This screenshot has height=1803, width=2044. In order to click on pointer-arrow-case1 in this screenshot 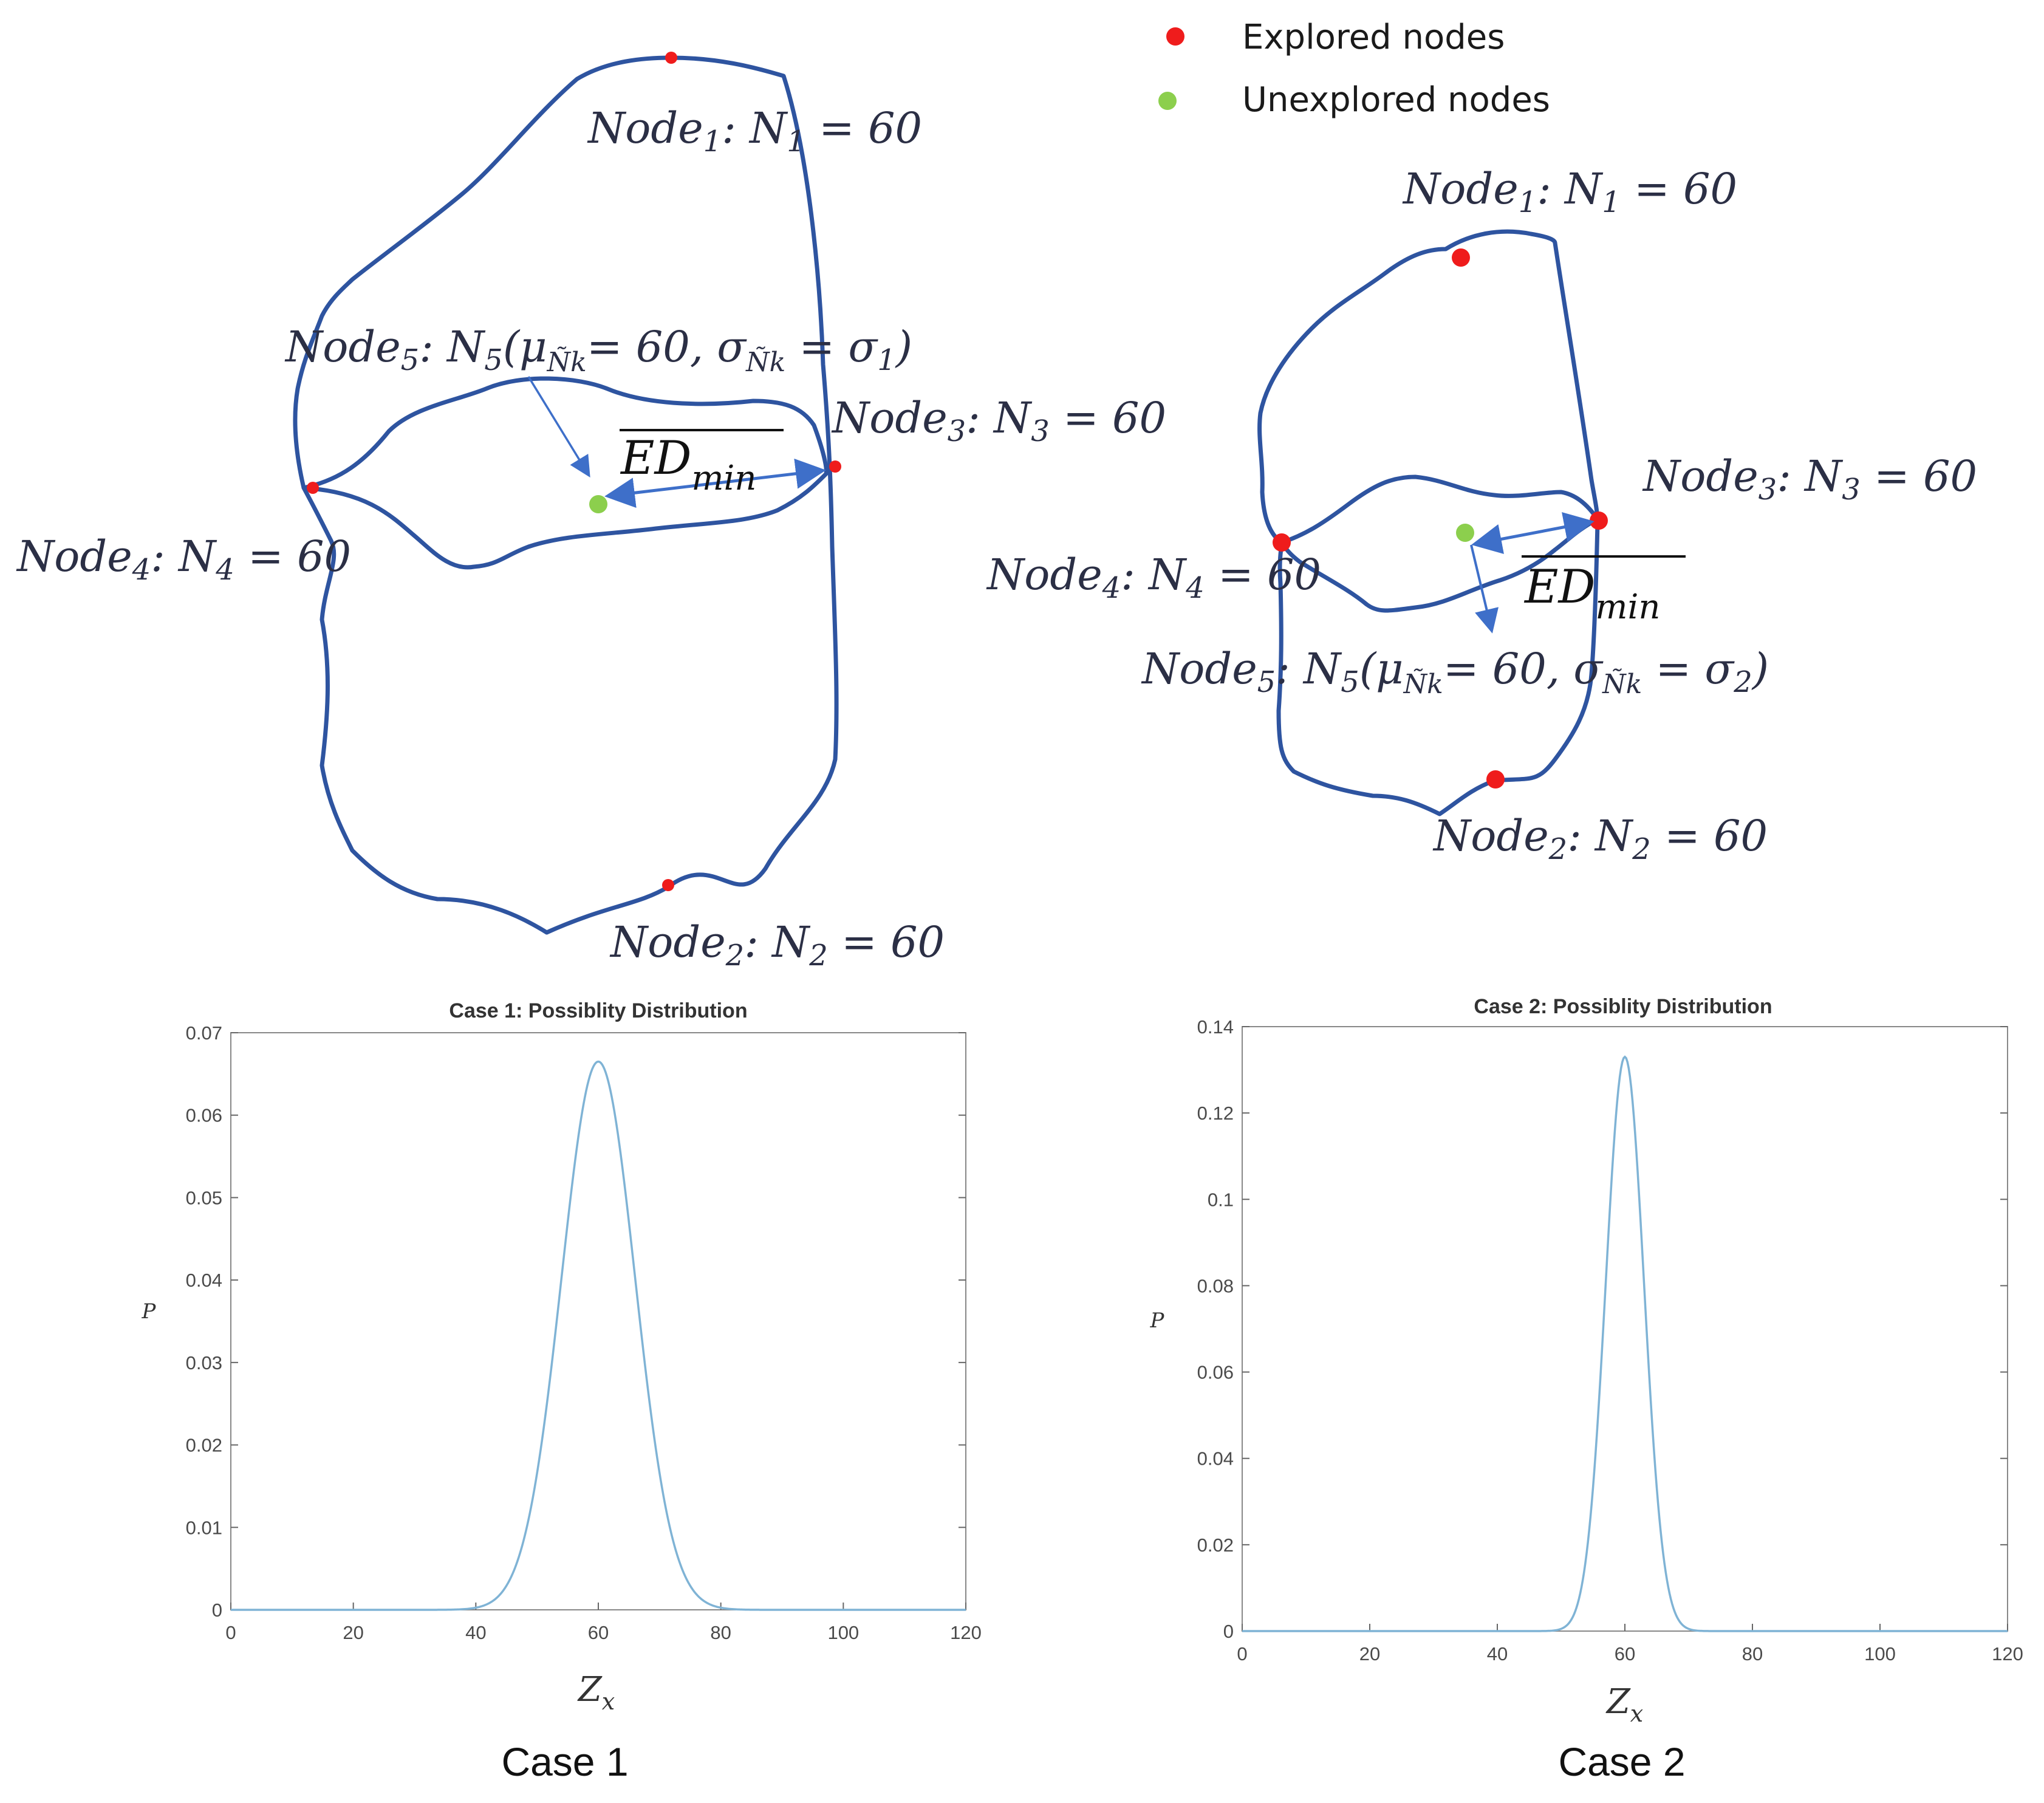, I will do `click(558, 426)`.